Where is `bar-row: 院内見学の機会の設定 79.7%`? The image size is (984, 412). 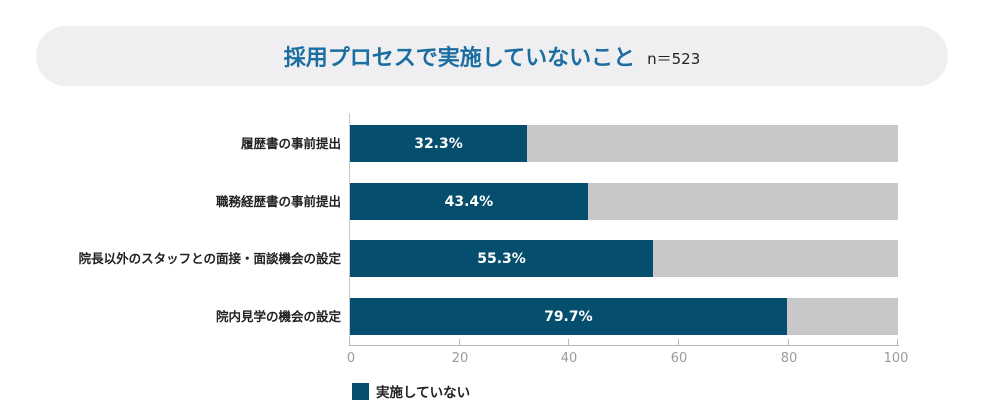
bar-row: 院内見学の機会の設定 79.7% is located at coordinates (492, 316).